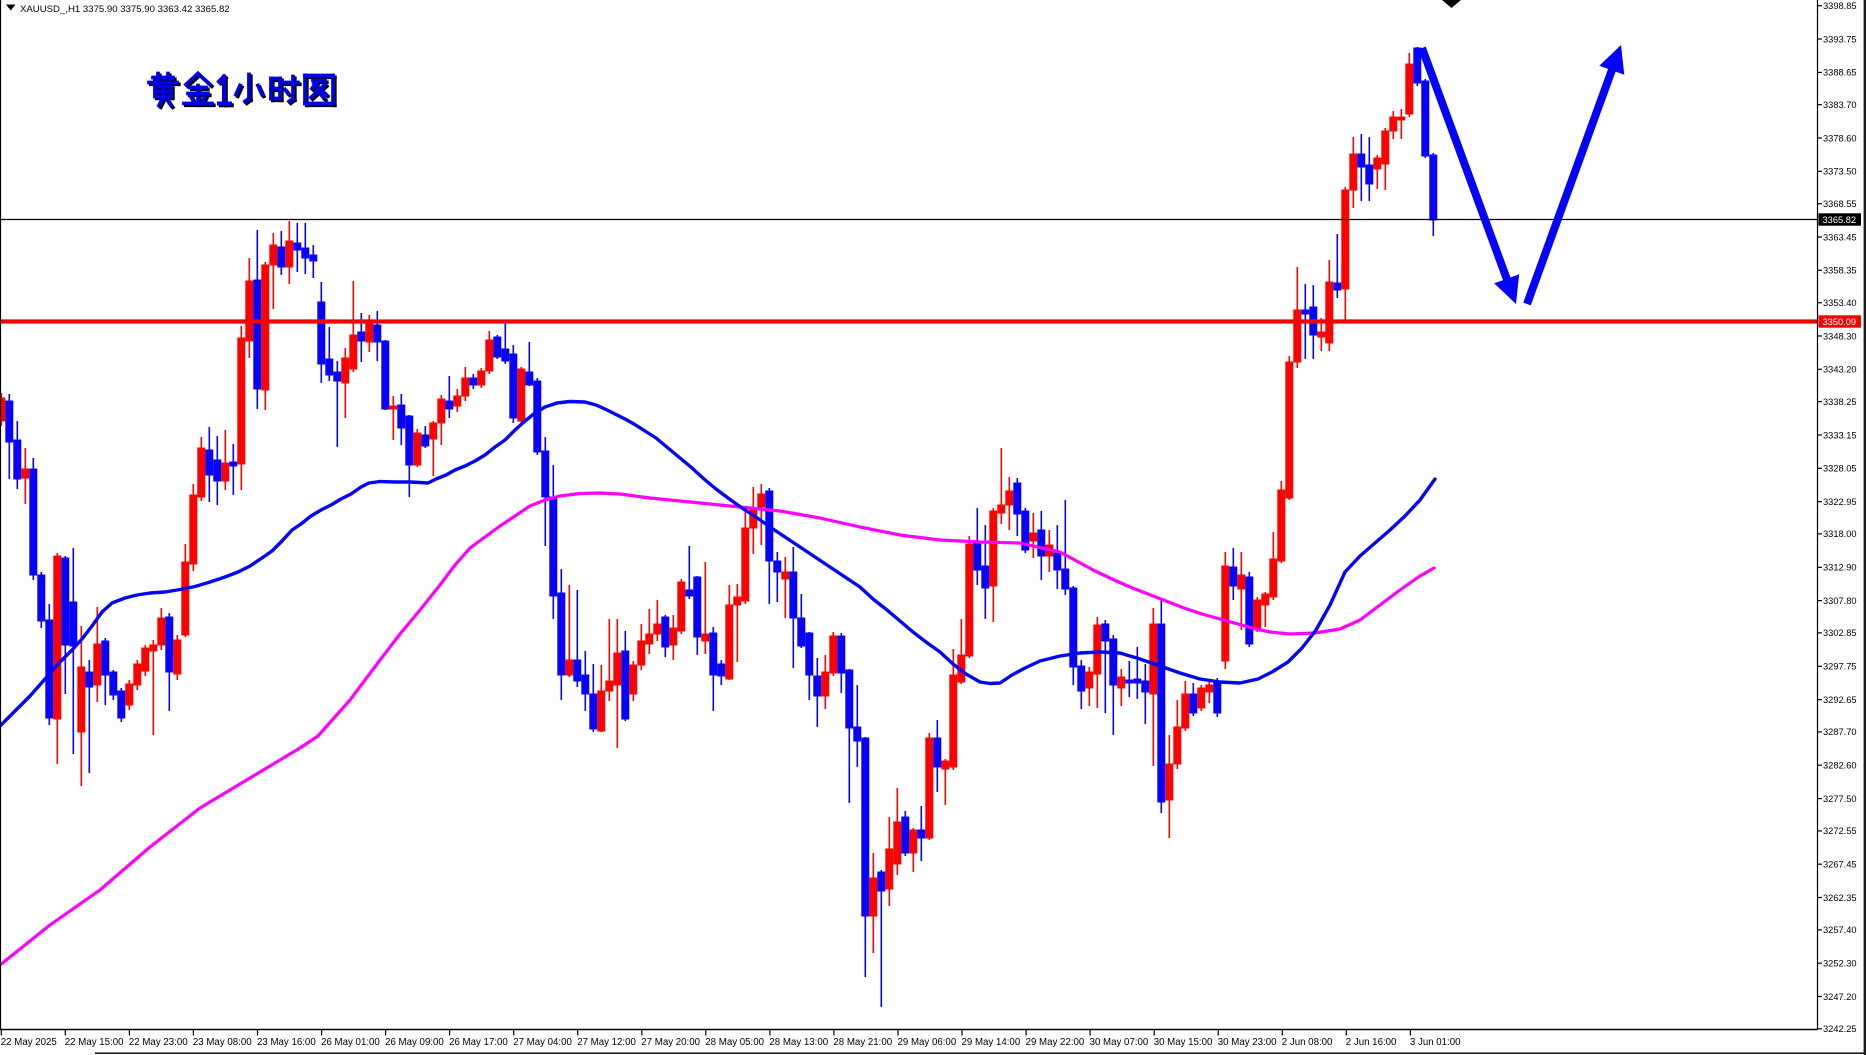 The width and height of the screenshot is (1866, 1055). What do you see at coordinates (1435, 1042) in the screenshot?
I see `svg-text: 3 Jun 01:00` at bounding box center [1435, 1042].